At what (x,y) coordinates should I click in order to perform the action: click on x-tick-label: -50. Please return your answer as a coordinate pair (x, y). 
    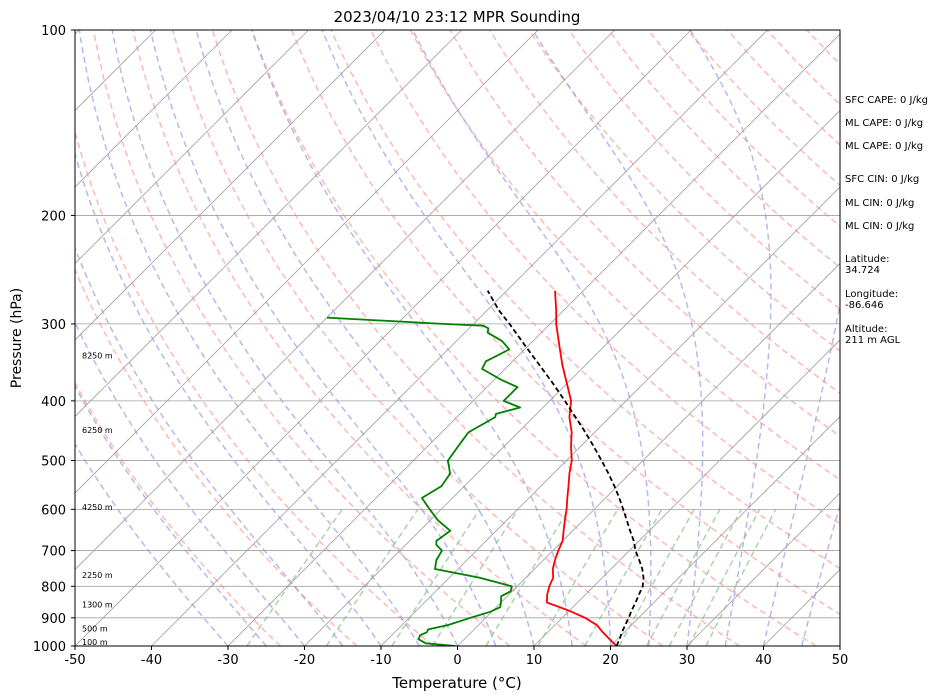
    Looking at the image, I should click on (74, 660).